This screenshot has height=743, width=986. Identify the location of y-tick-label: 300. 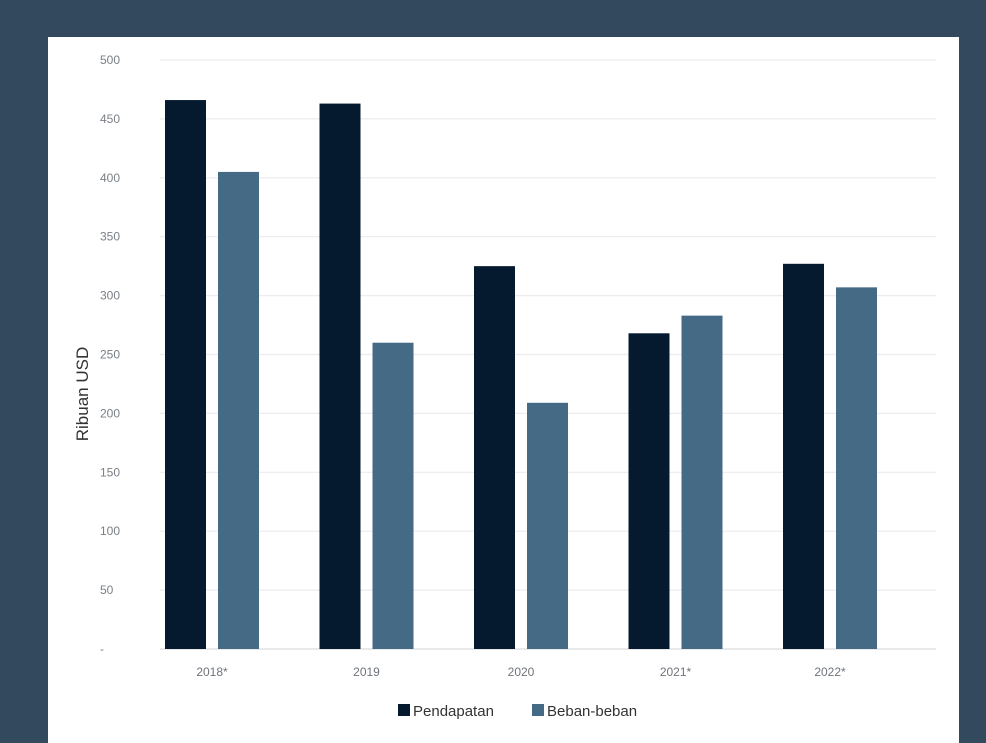
(110, 296).